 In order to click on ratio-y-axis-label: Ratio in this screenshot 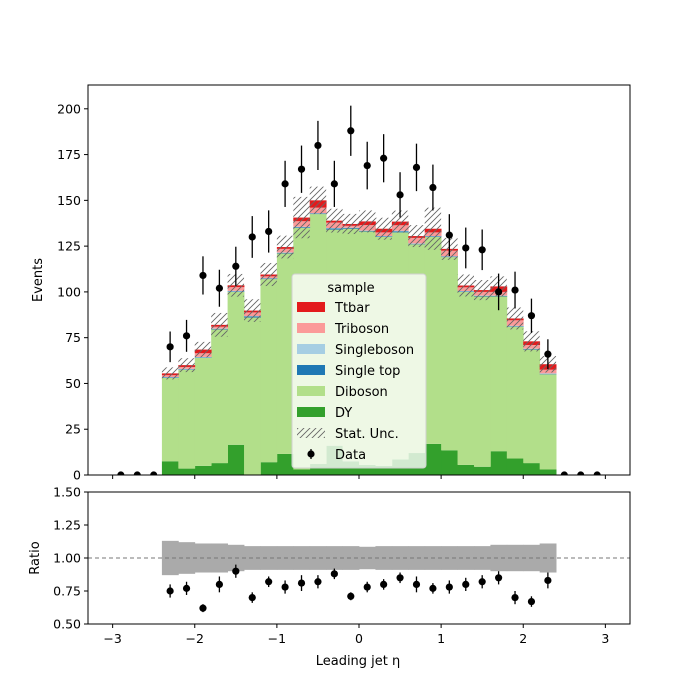, I will do `click(35, 557)`.